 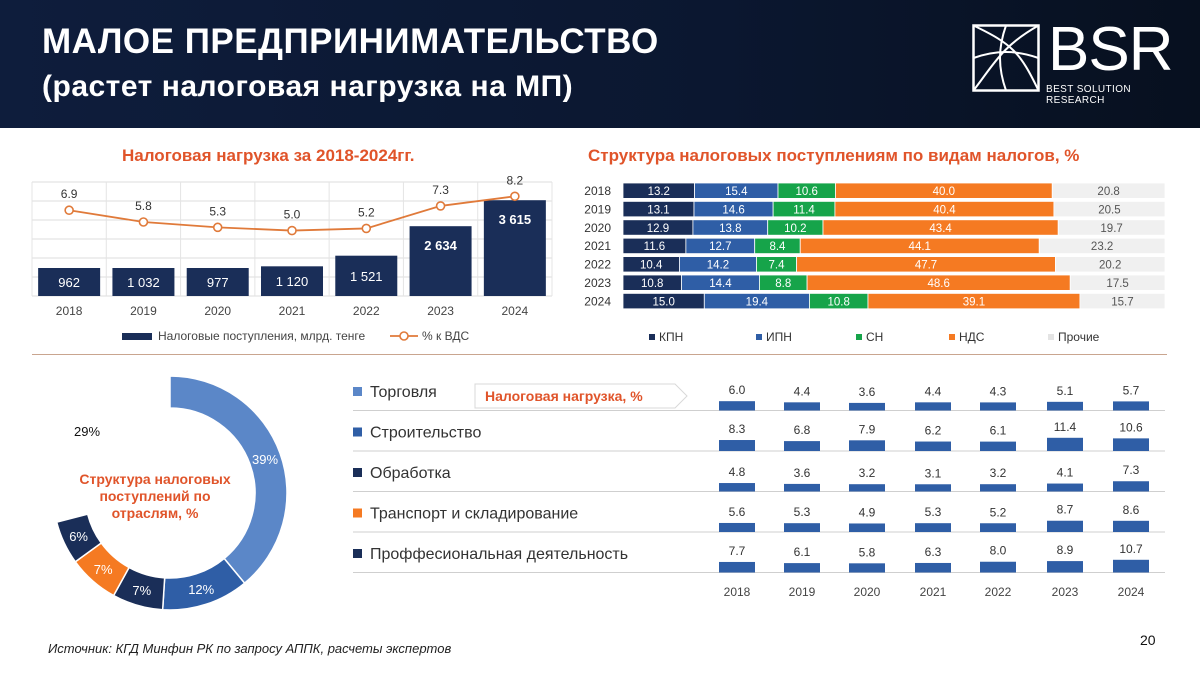 What do you see at coordinates (1122, 302) in the screenshot?
I see `segment-value-label: 15.7` at bounding box center [1122, 302].